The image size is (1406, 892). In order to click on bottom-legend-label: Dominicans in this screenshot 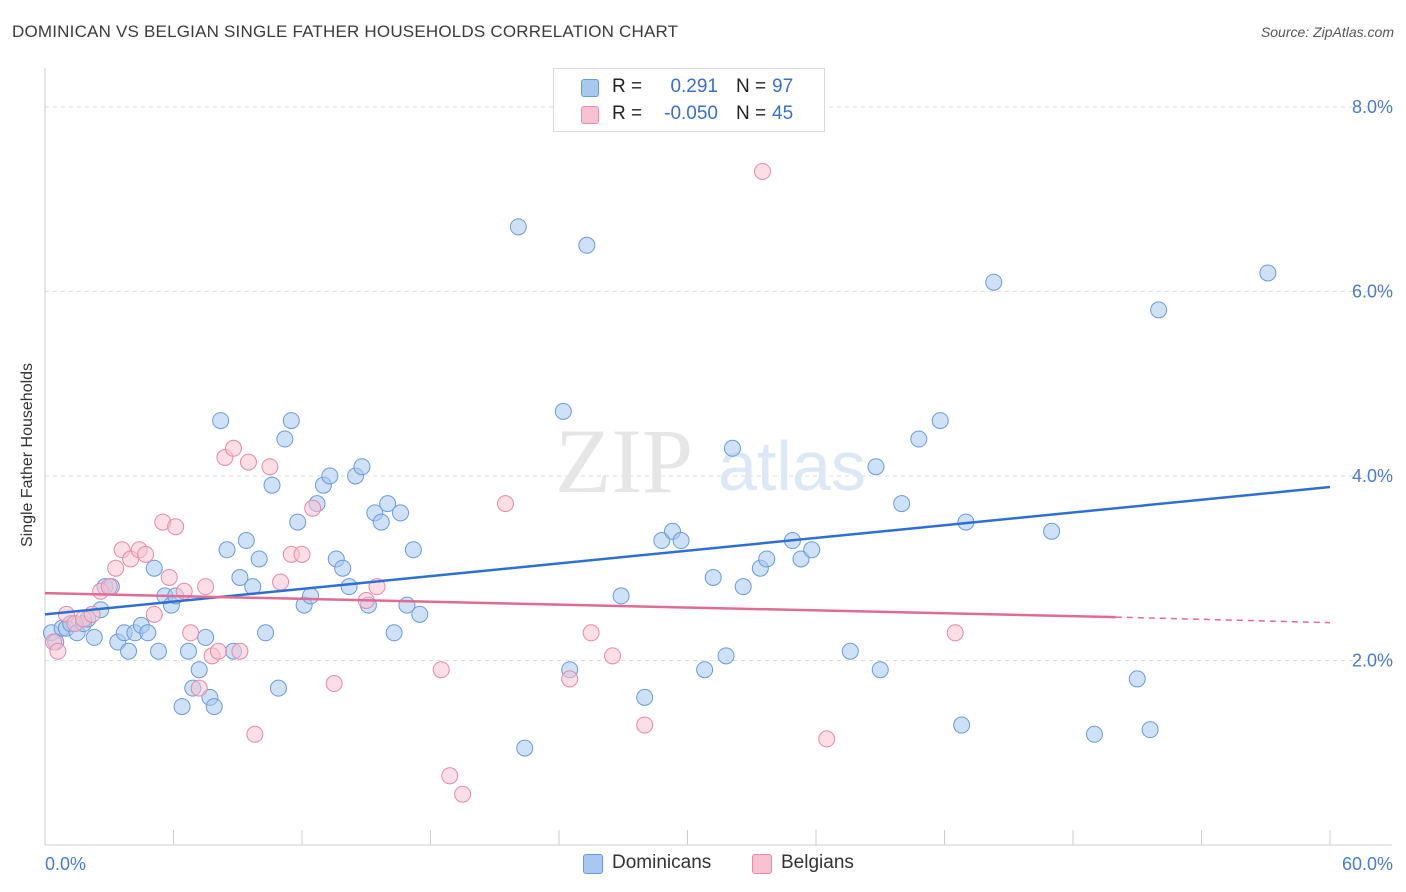, I will do `click(662, 862)`.